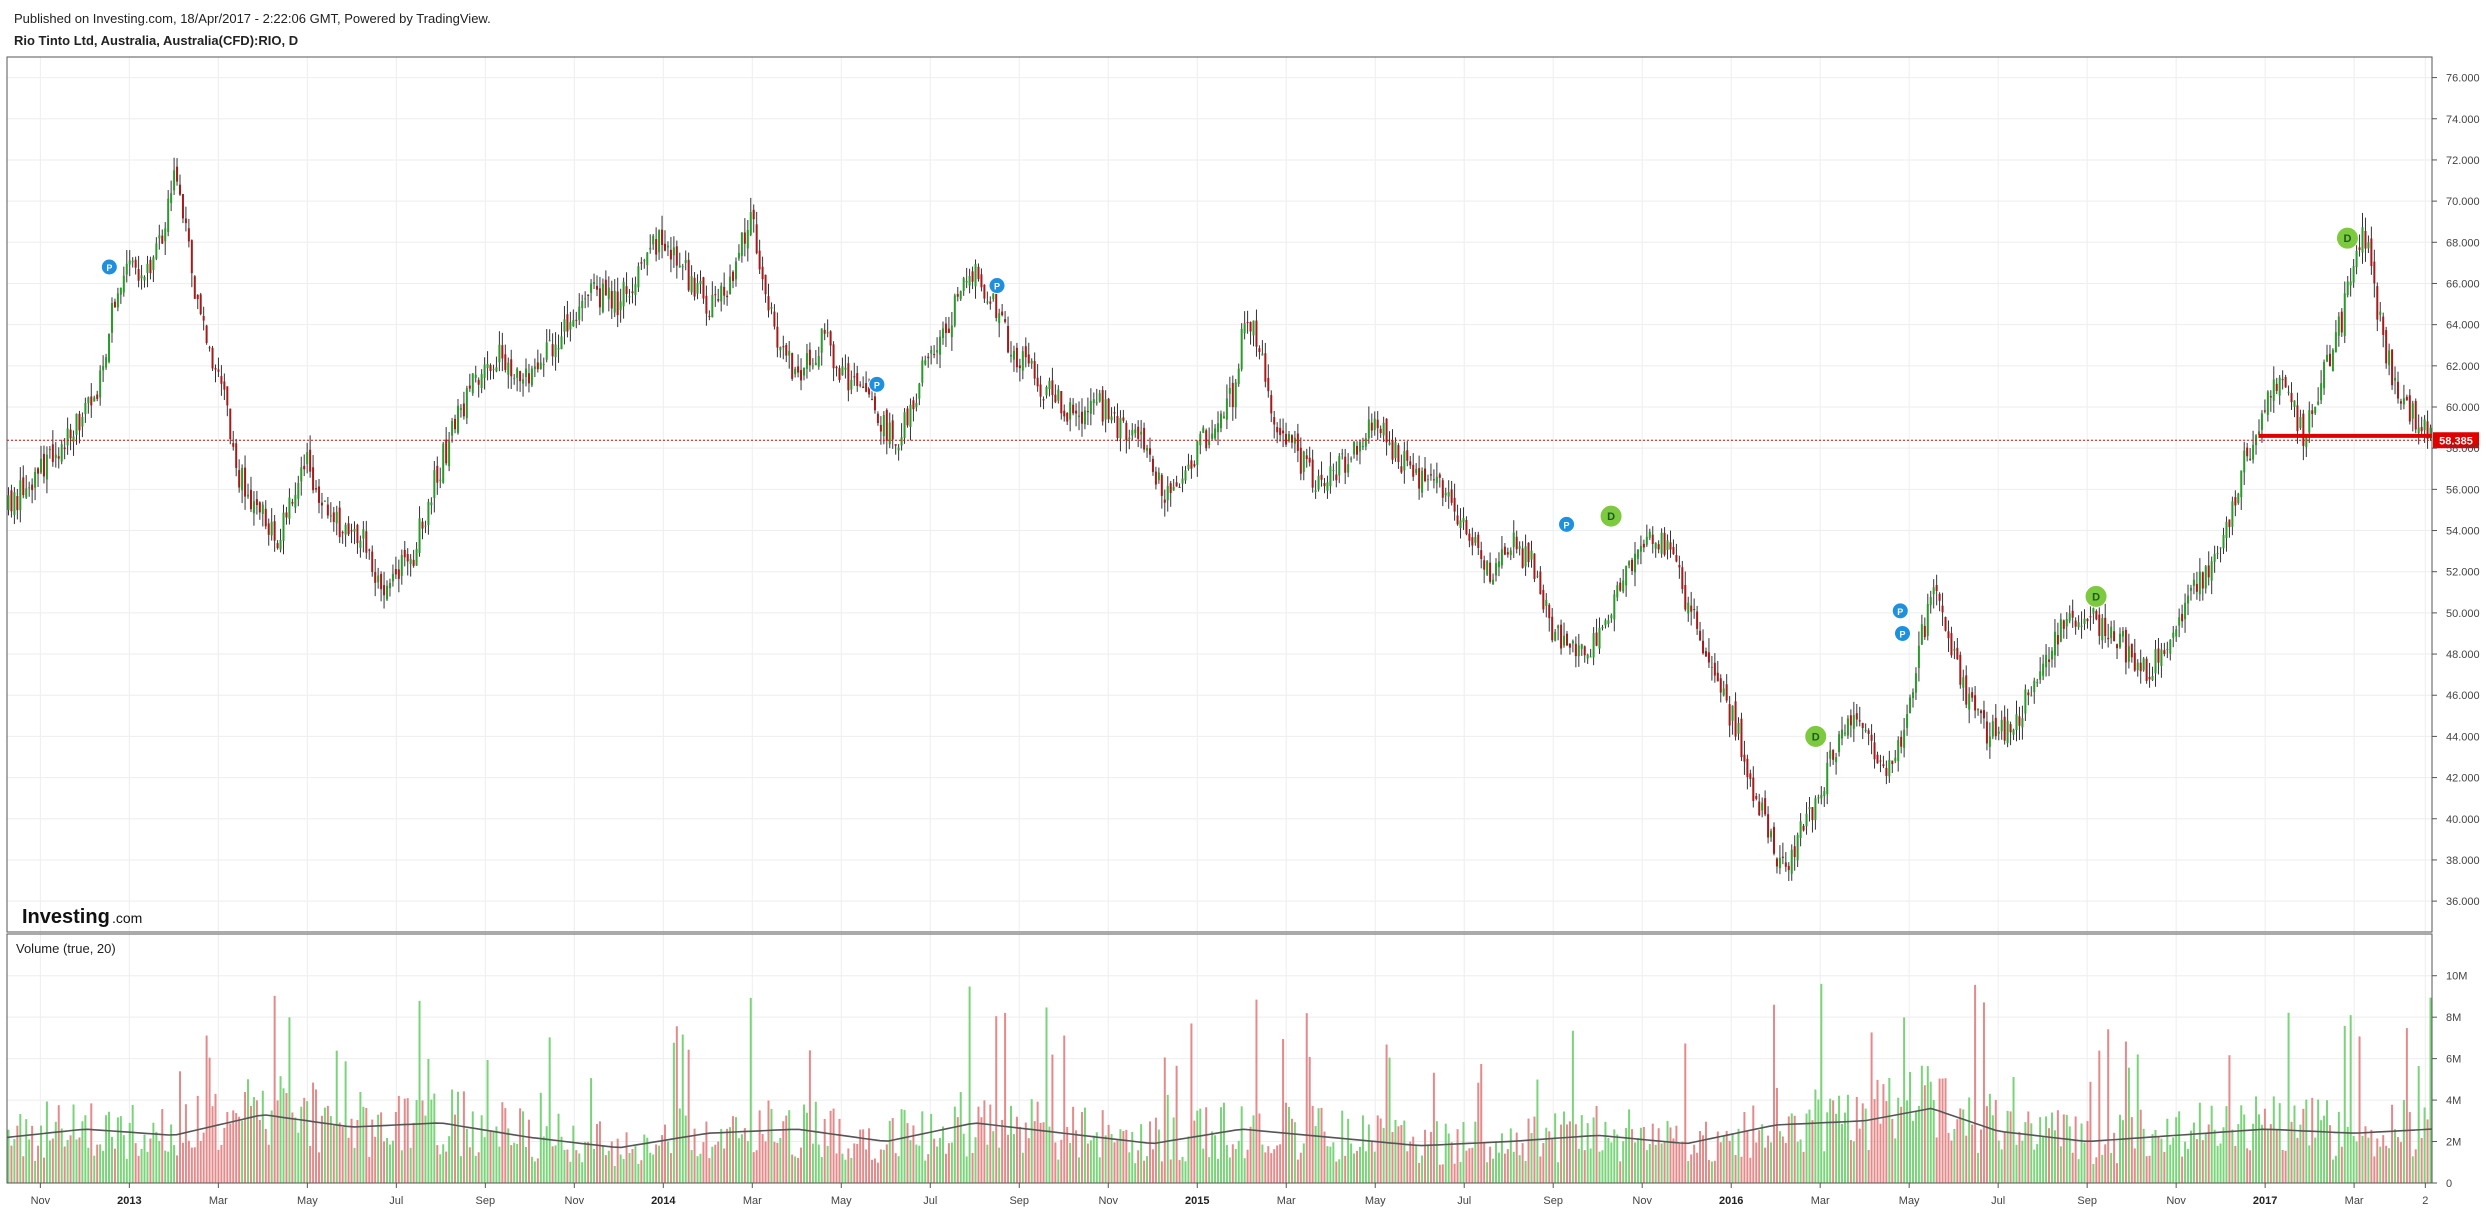 This screenshot has width=2487, height=1222. What do you see at coordinates (841, 1201) in the screenshot?
I see `time-tick-label: May` at bounding box center [841, 1201].